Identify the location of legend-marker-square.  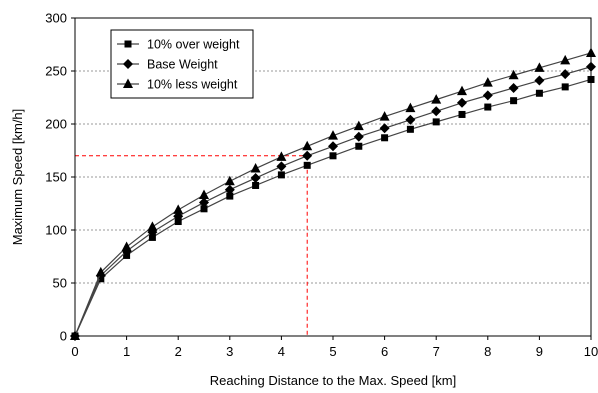
(128, 44).